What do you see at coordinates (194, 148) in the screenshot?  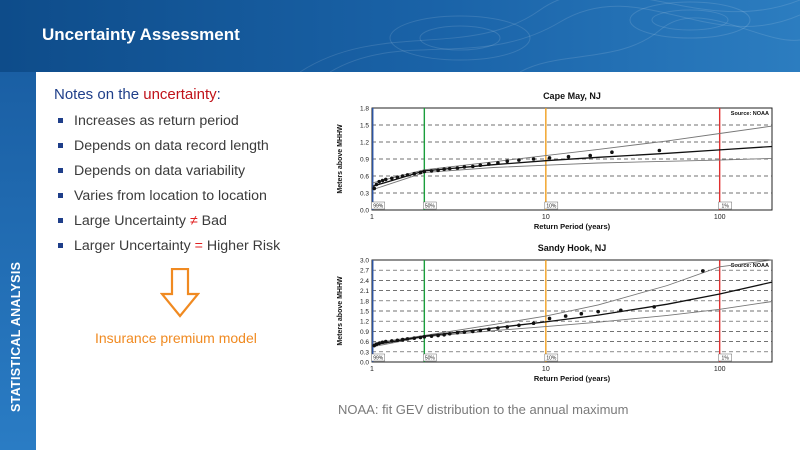 I see `bullet-item: Depends on data record length` at bounding box center [194, 148].